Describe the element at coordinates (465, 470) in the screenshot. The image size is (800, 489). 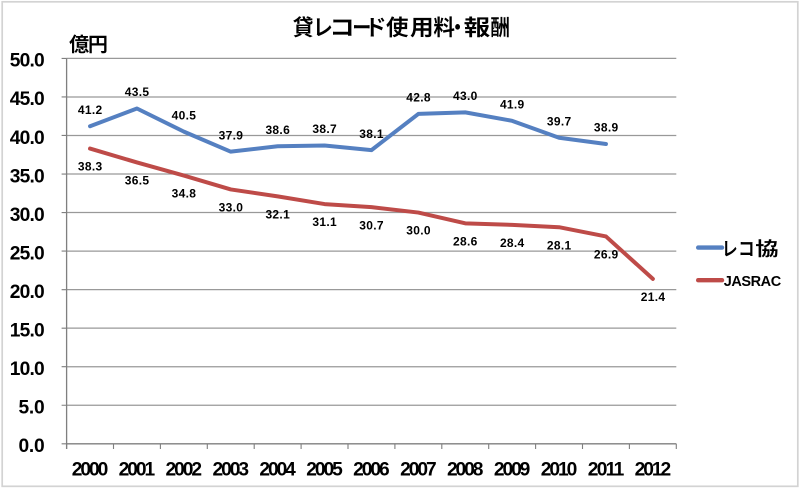
I see `svg-text: 2008` at that location.